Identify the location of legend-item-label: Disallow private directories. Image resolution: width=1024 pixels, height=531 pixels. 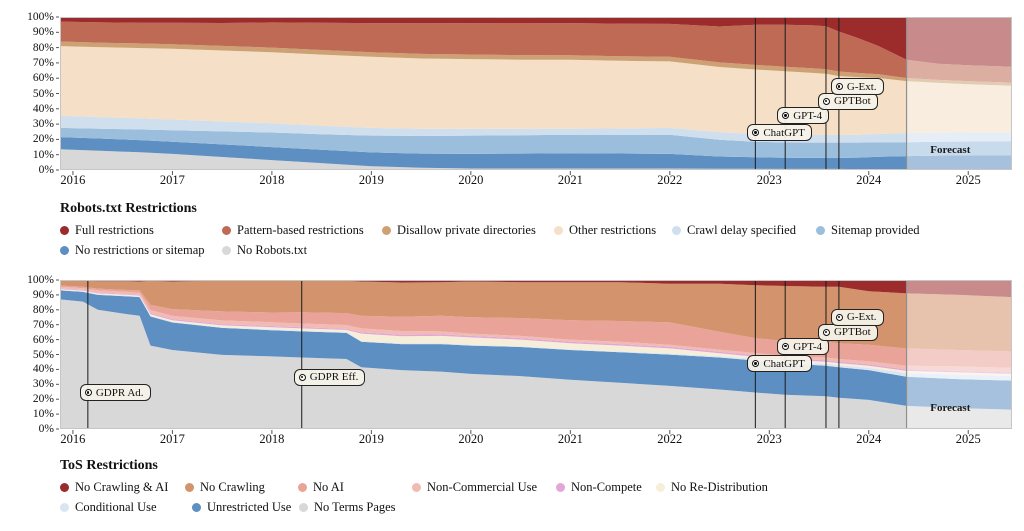
(466, 229).